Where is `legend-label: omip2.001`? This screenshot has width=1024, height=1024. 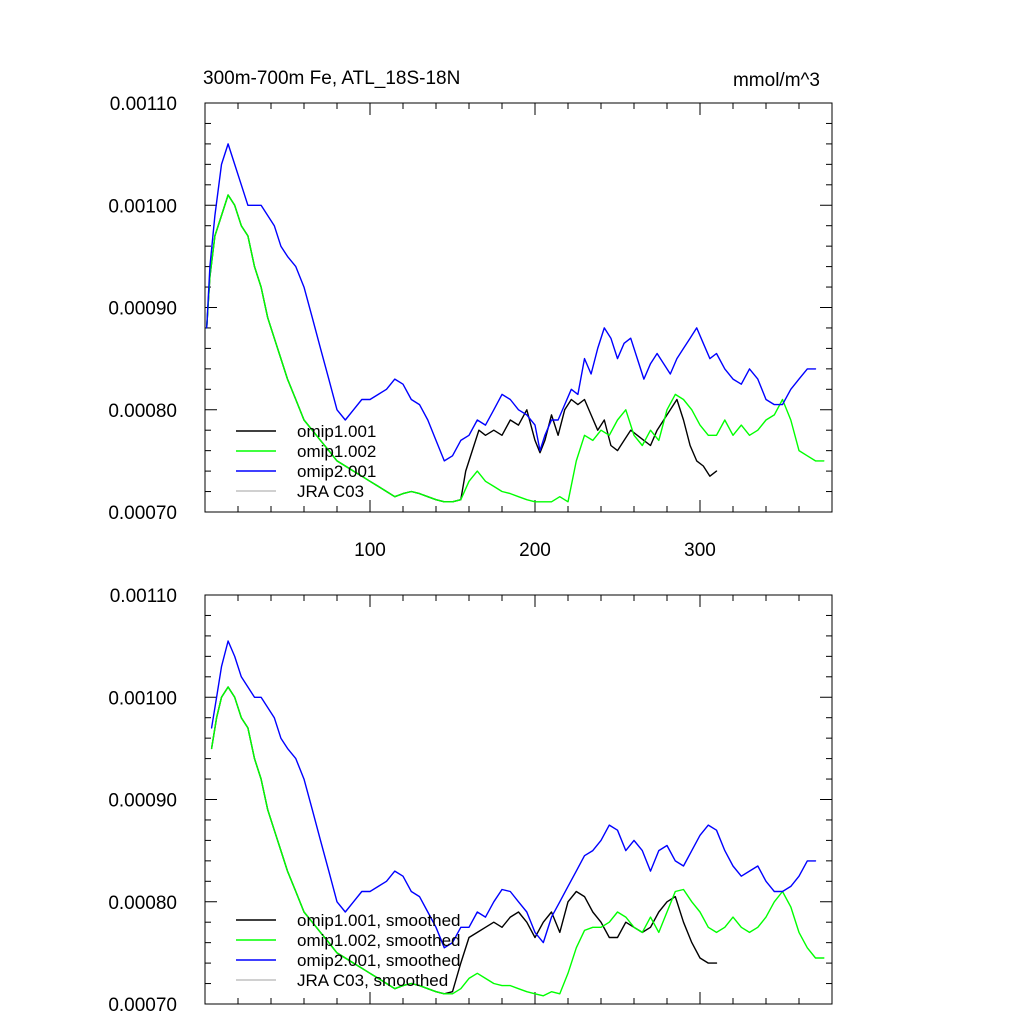 legend-label: omip2.001 is located at coordinates (336, 471).